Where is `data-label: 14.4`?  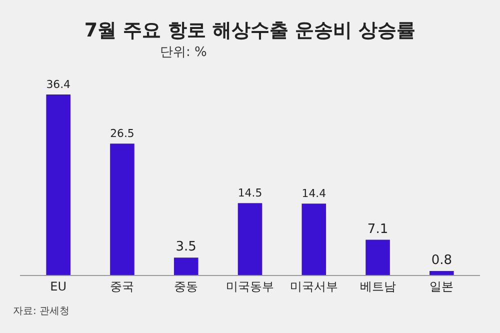
data-label: 14.4 is located at coordinates (314, 193).